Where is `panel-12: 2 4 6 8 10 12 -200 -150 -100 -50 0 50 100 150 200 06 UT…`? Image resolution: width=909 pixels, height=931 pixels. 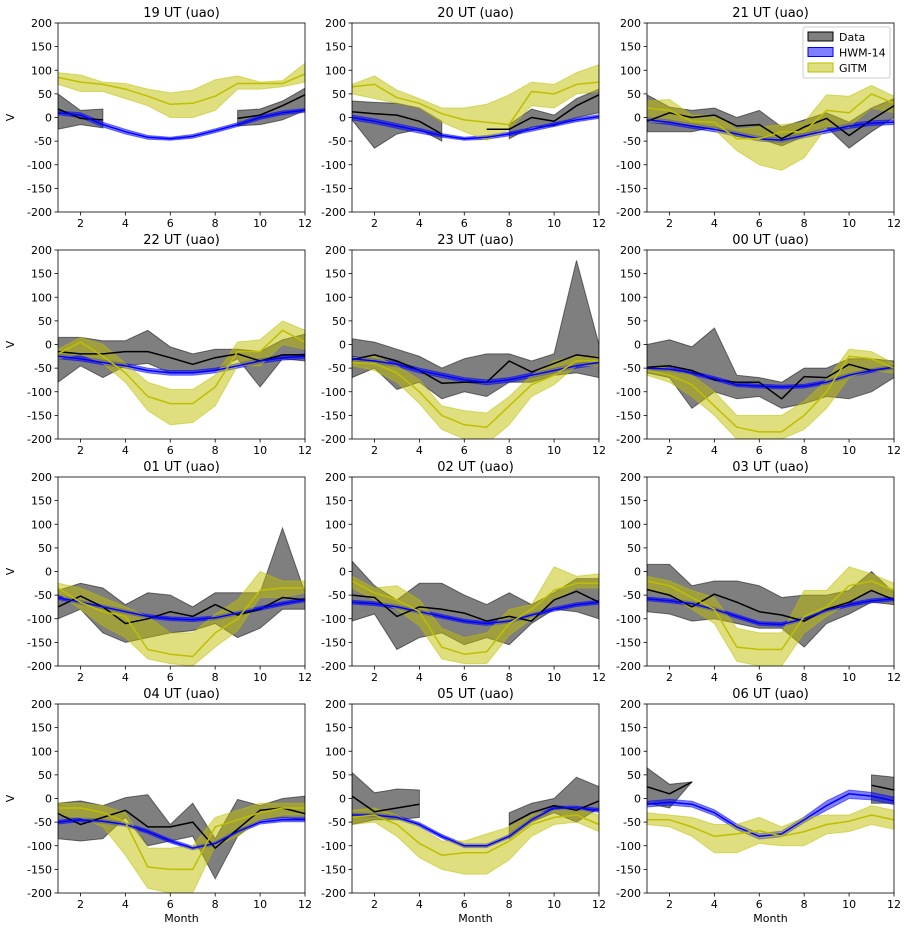 panel-12: 2 4 6 8 10 12 -200 -150 -100 -50 0 50 100 150 200 06 UT… is located at coordinates (758, 806).